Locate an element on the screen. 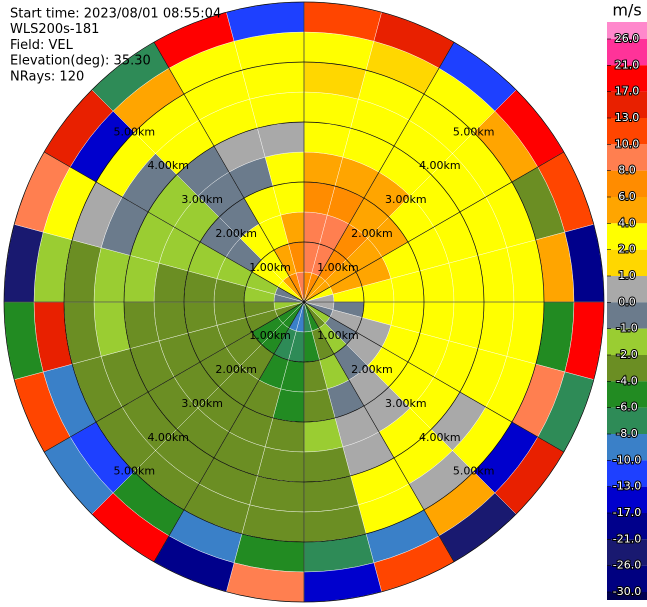  colorbar-label: -30.0 is located at coordinates (627, 591).